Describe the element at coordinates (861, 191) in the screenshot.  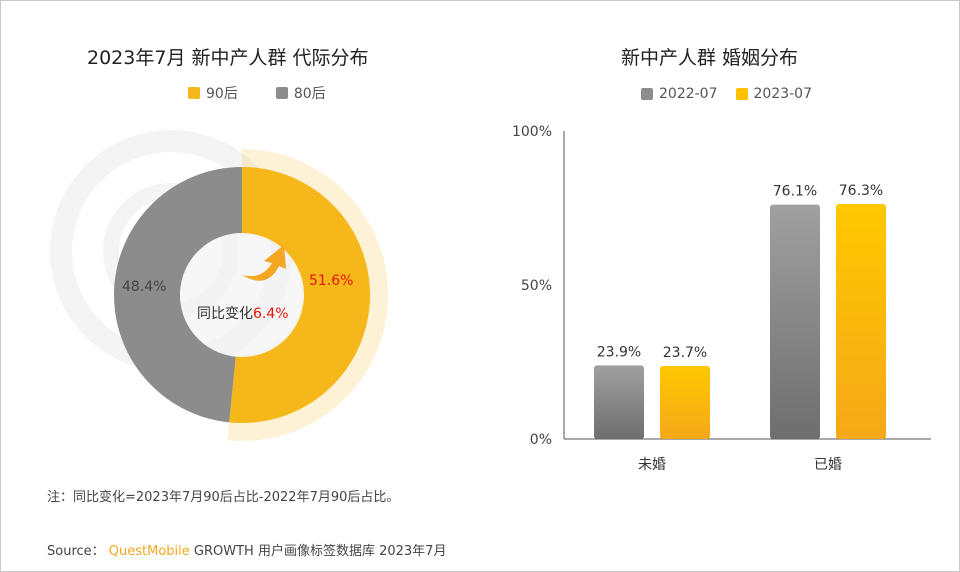
I see `bar-value-label: 76.3%` at that location.